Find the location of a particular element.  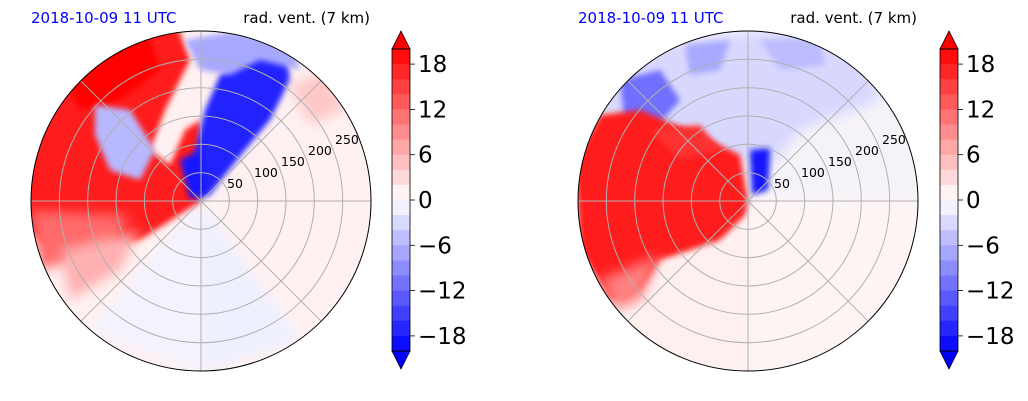

right-colorbar: 18 12 6 0 −6 −12 −18 is located at coordinates (977, 200).